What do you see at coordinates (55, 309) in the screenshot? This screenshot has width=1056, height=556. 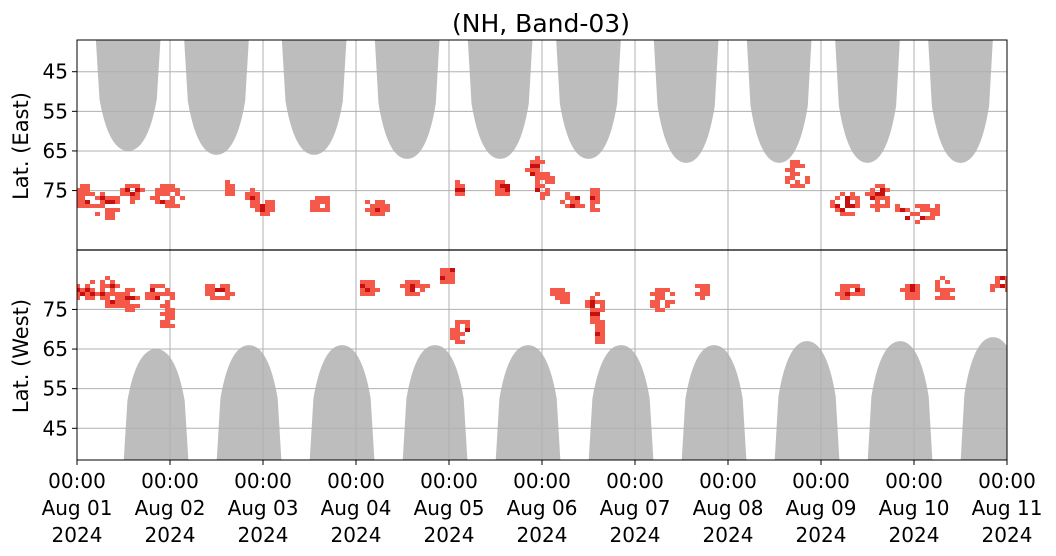 I see `y-tick-label-west: 75` at bounding box center [55, 309].